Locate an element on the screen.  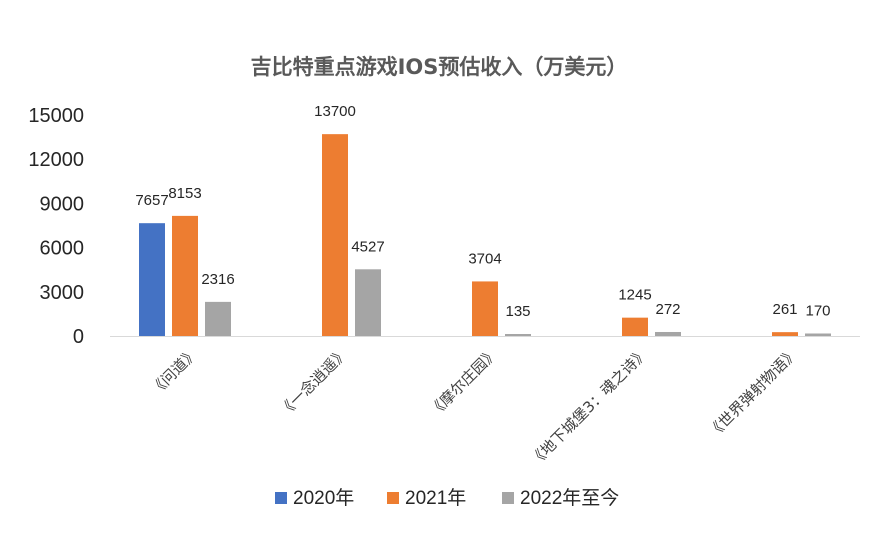
x-tick-label: 《问道》 is located at coordinates (174, 371).